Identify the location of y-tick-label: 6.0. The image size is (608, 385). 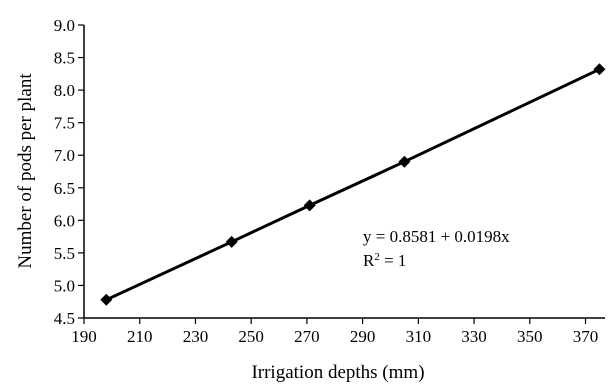
(64, 220).